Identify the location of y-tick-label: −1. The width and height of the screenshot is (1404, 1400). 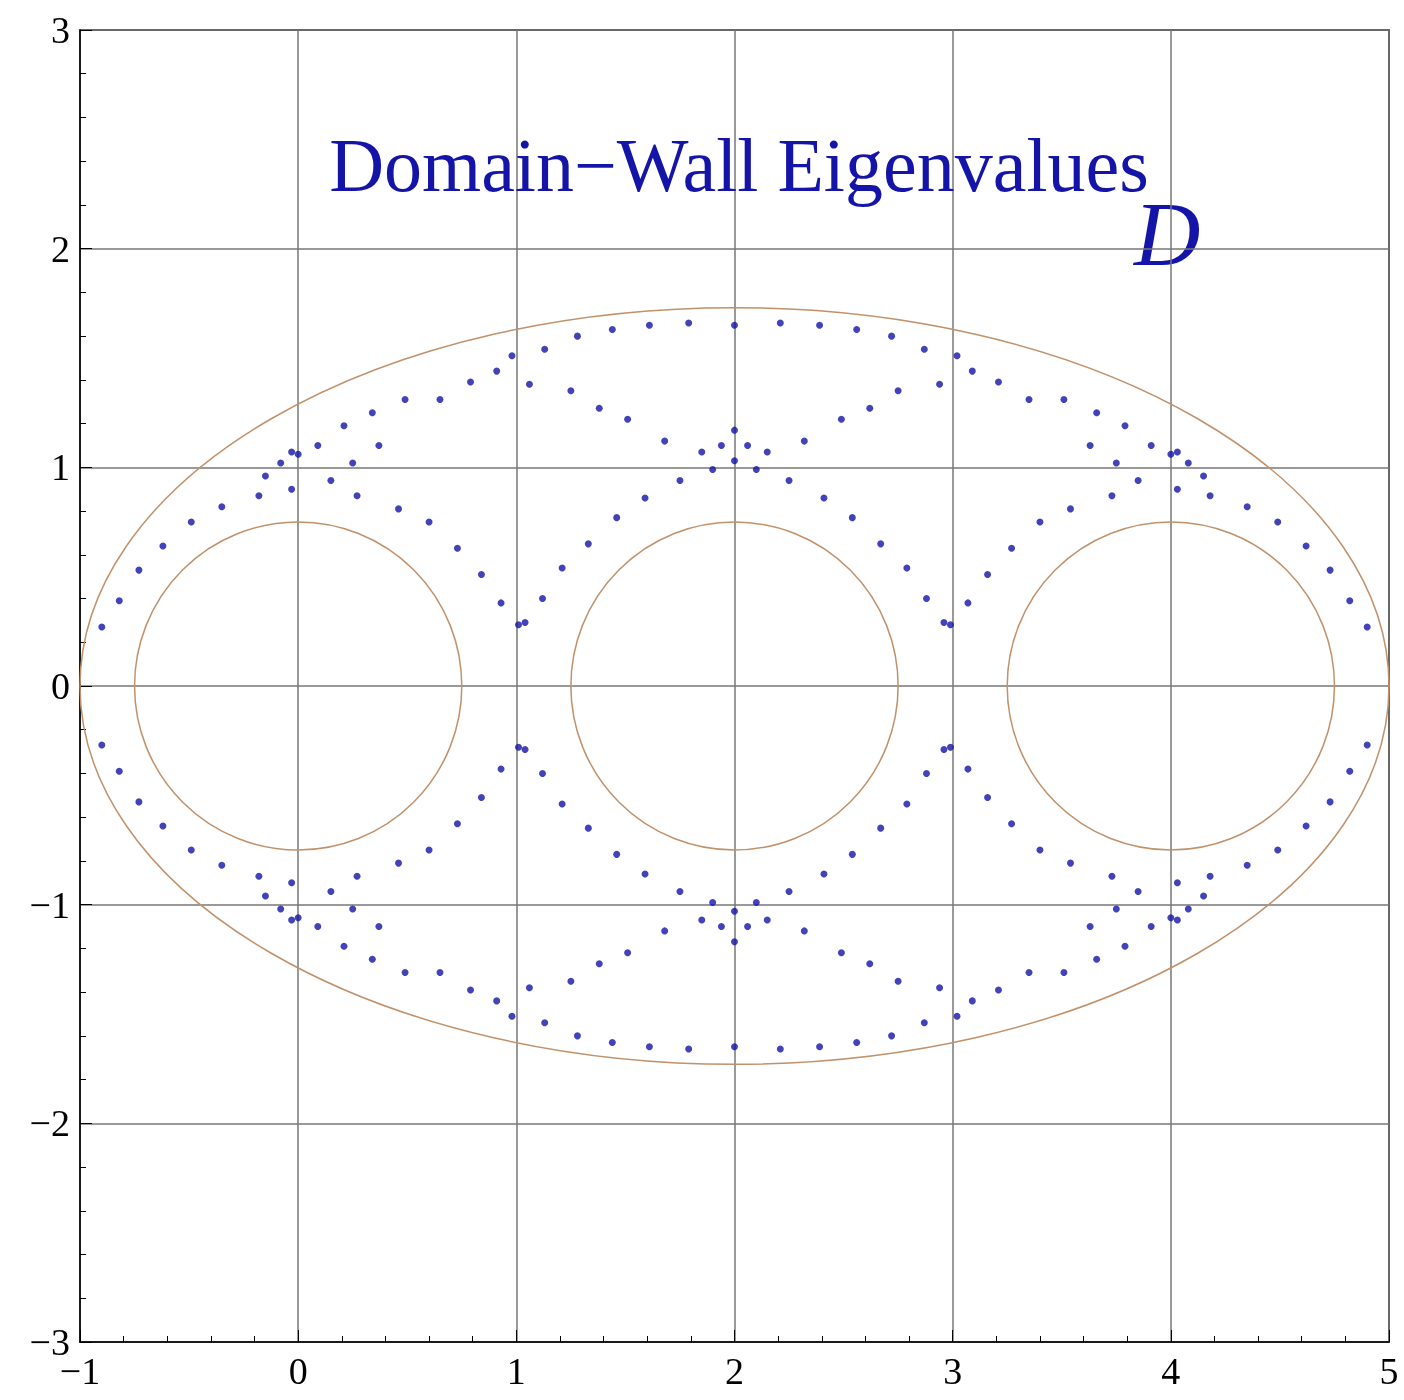
(49, 904).